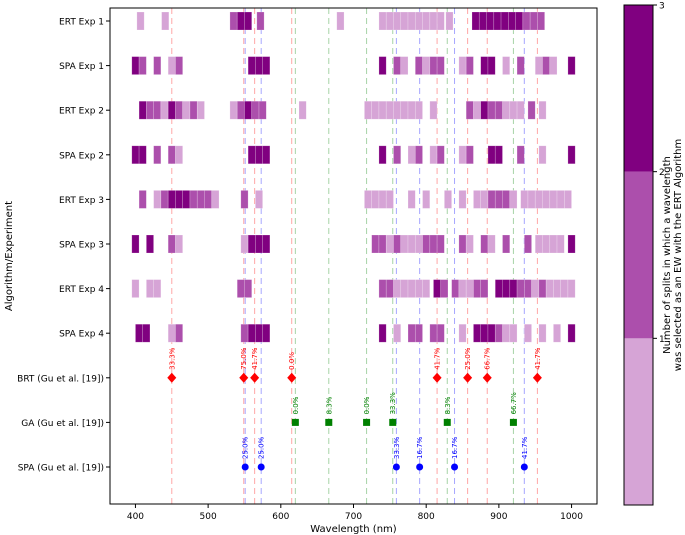 Image resolution: width=685 pixels, height=535 pixels. I want to click on x-tick-label: 600, so click(280, 517).